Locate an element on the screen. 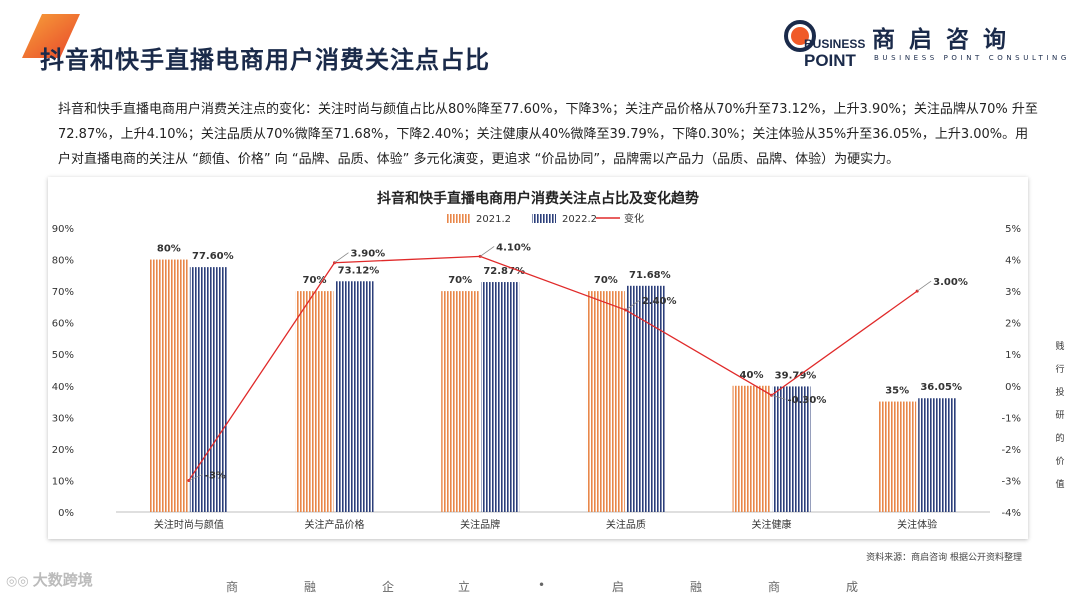 This screenshot has height=602, width=1080. side-char: 行 is located at coordinates (1060, 370).